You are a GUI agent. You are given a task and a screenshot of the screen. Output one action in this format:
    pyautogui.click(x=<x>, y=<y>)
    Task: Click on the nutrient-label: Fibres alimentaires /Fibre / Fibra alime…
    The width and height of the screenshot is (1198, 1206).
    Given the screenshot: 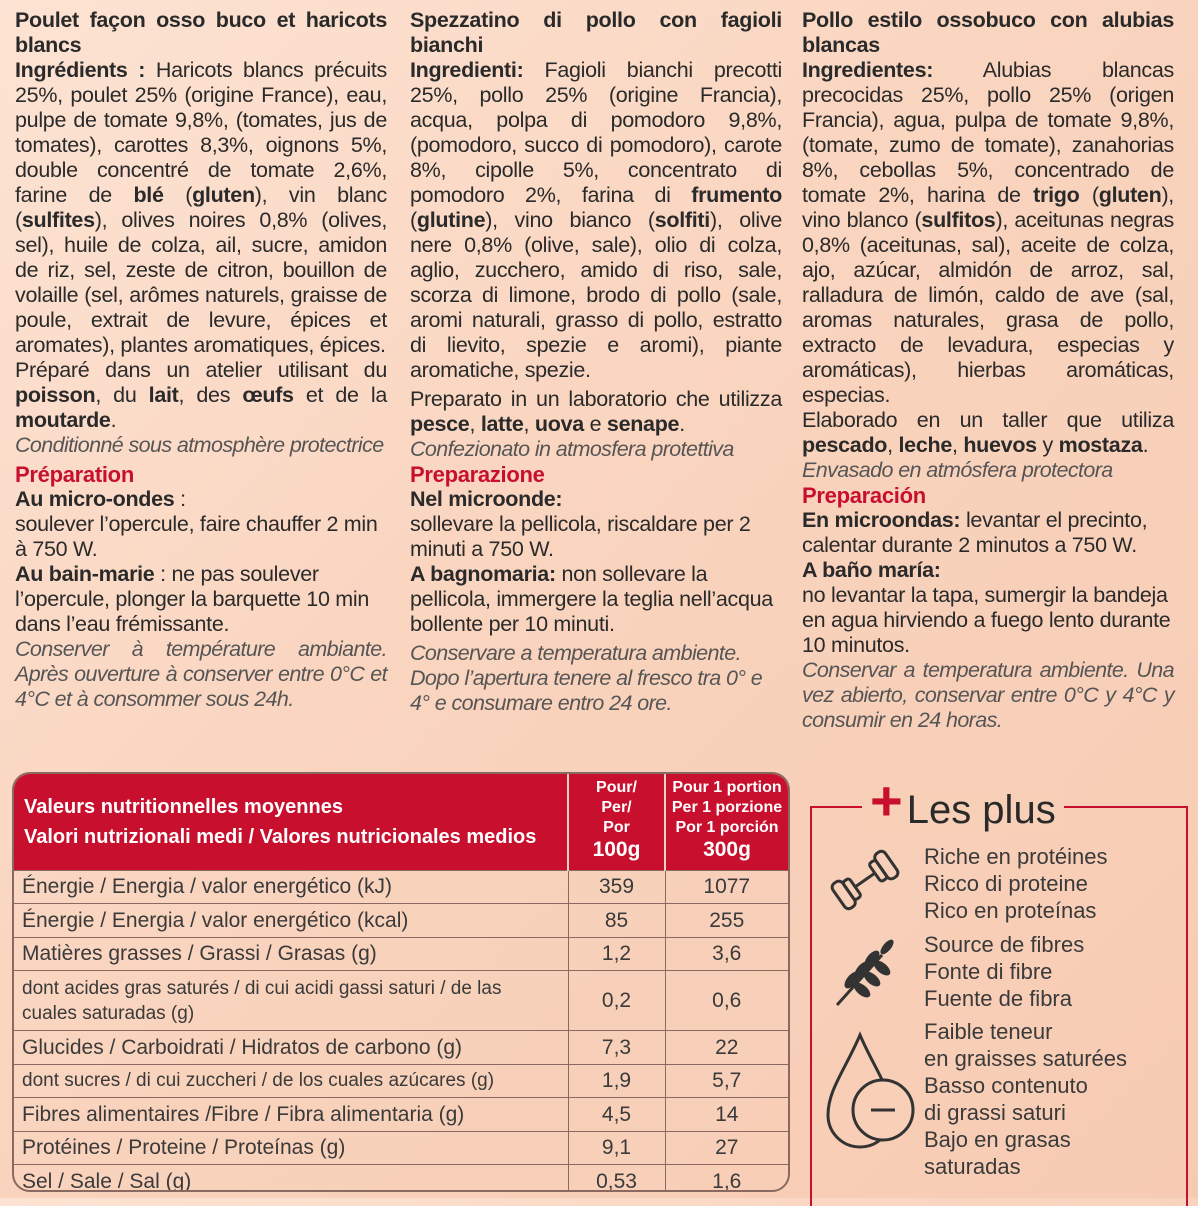 What is the action you would take?
    pyautogui.click(x=291, y=1114)
    